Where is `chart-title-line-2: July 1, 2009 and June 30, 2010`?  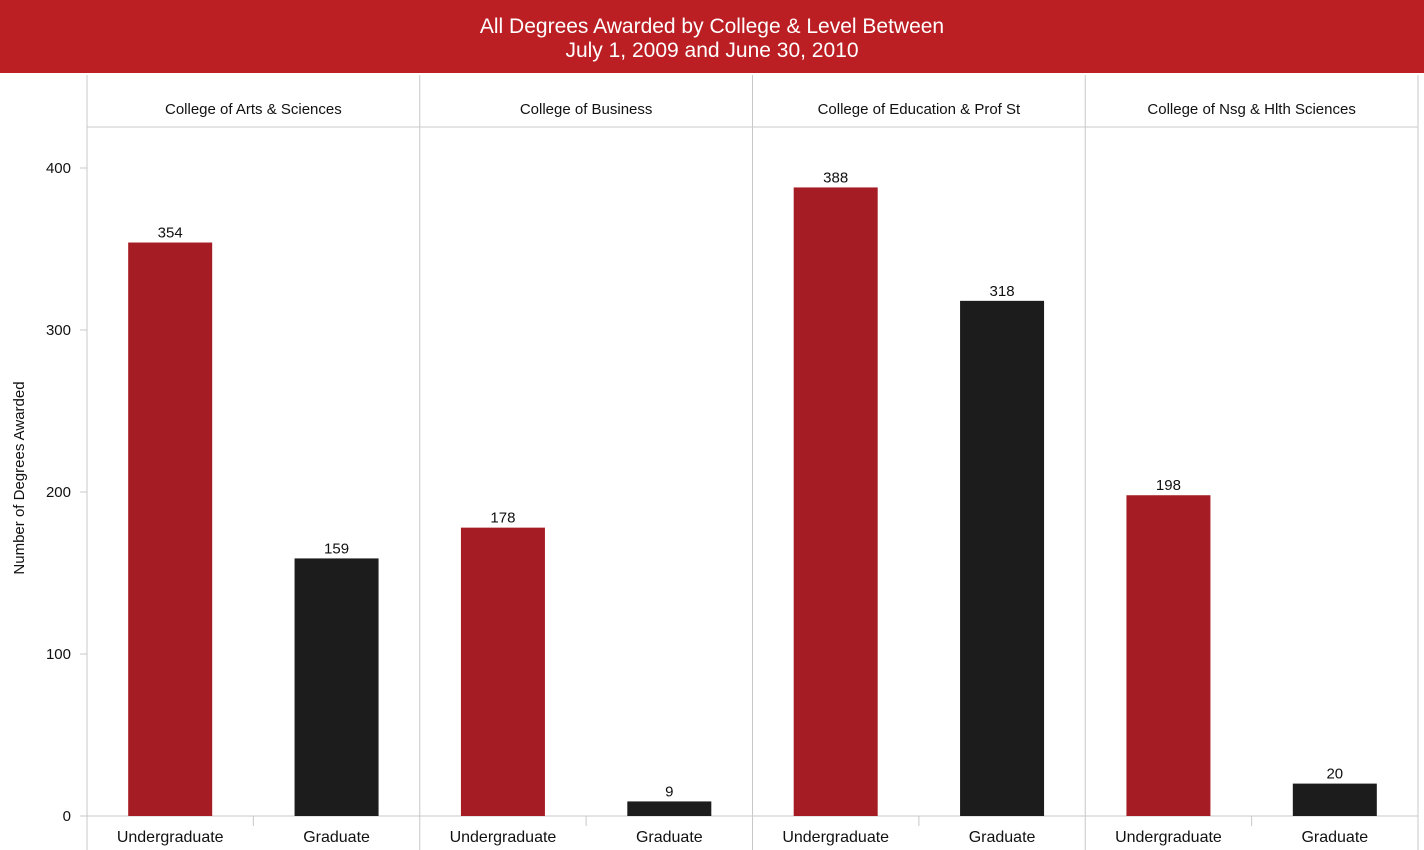
chart-title-line-2: July 1, 2009 and June 30, 2010 is located at coordinates (712, 50).